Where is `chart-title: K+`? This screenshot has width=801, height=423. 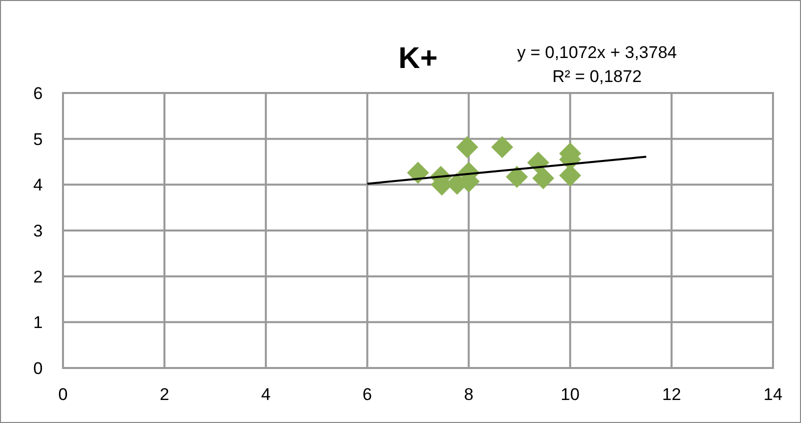 chart-title: K+ is located at coordinates (418, 58).